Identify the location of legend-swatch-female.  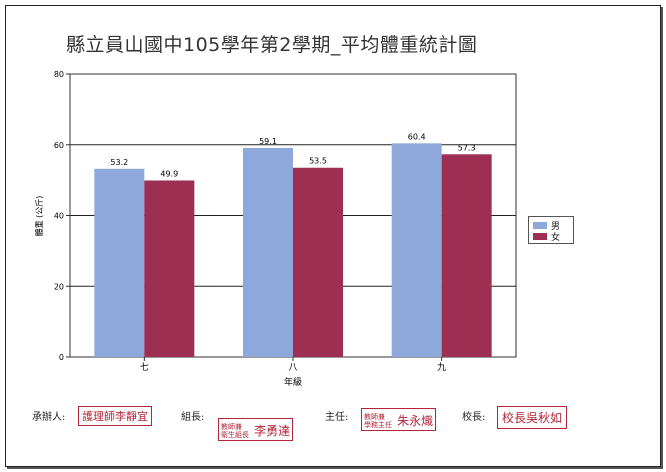
(540, 236).